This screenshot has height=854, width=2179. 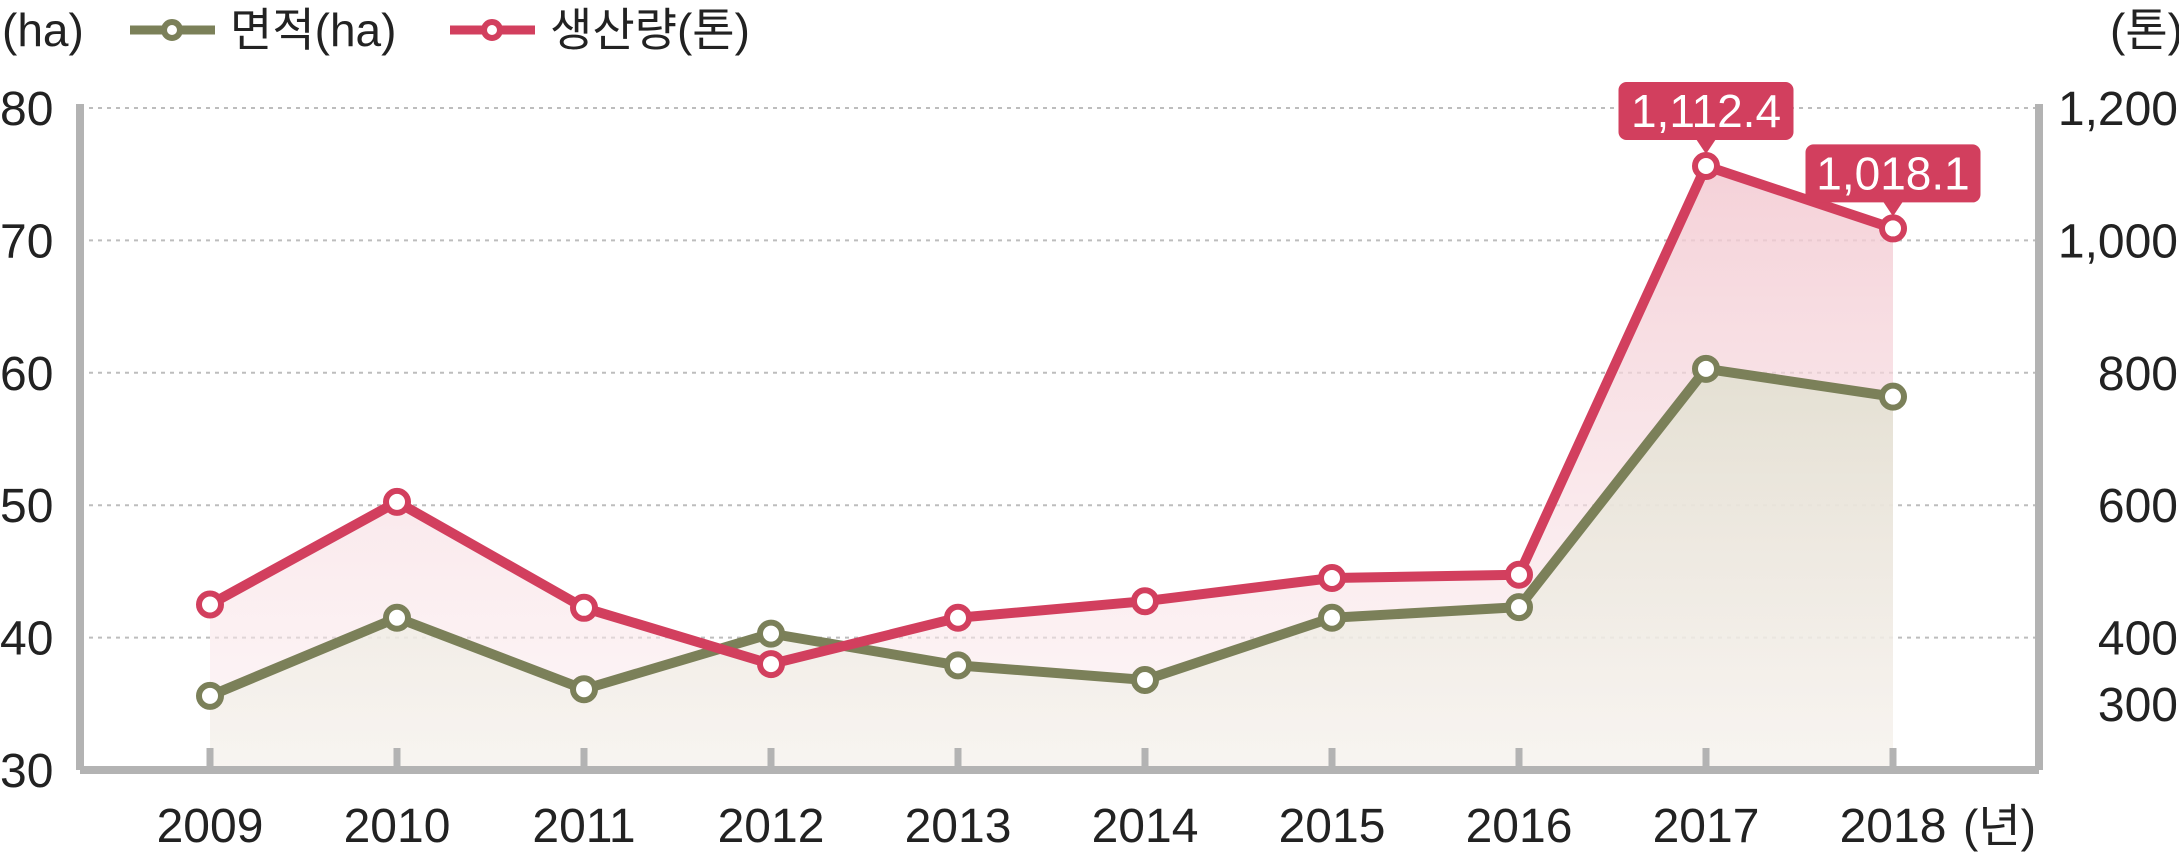 I want to click on x-tick-label: 2012, so click(x=771, y=826).